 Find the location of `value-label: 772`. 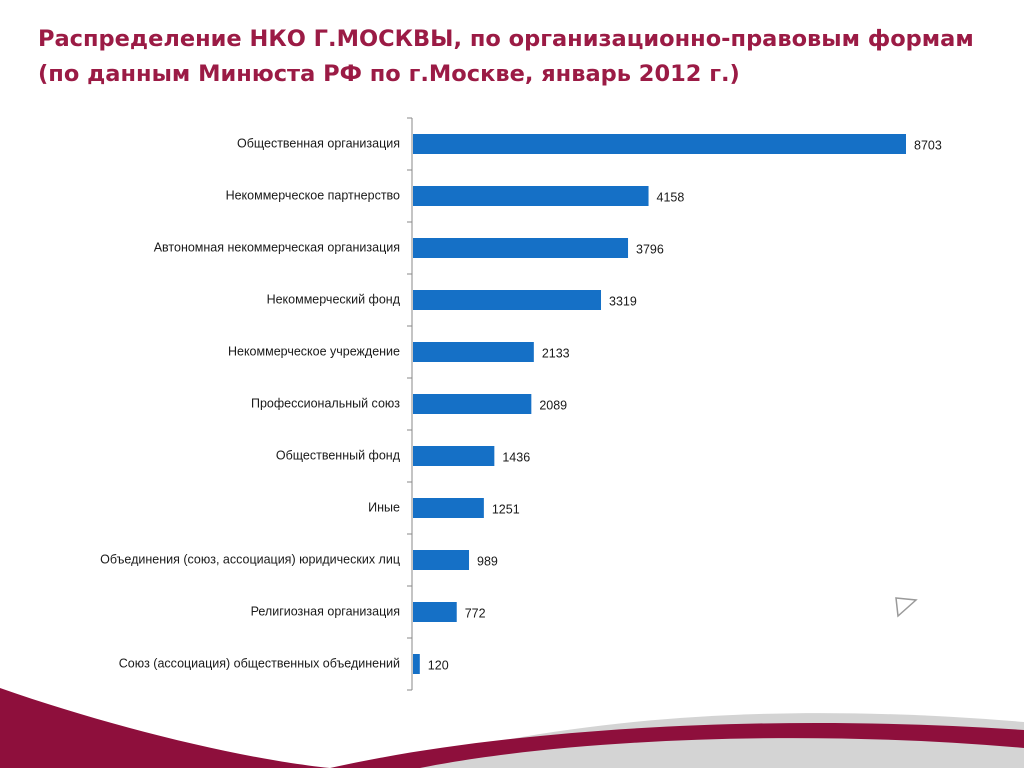

value-label: 772 is located at coordinates (475, 613).